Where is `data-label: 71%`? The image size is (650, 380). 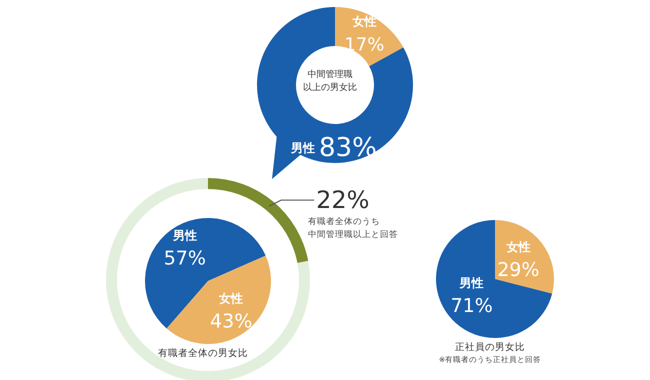
data-label: 71% is located at coordinates (471, 306).